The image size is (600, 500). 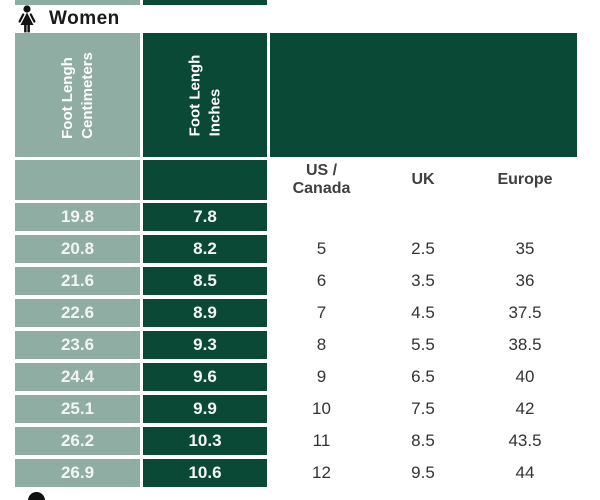 I want to click on woman-icon, so click(x=27, y=19).